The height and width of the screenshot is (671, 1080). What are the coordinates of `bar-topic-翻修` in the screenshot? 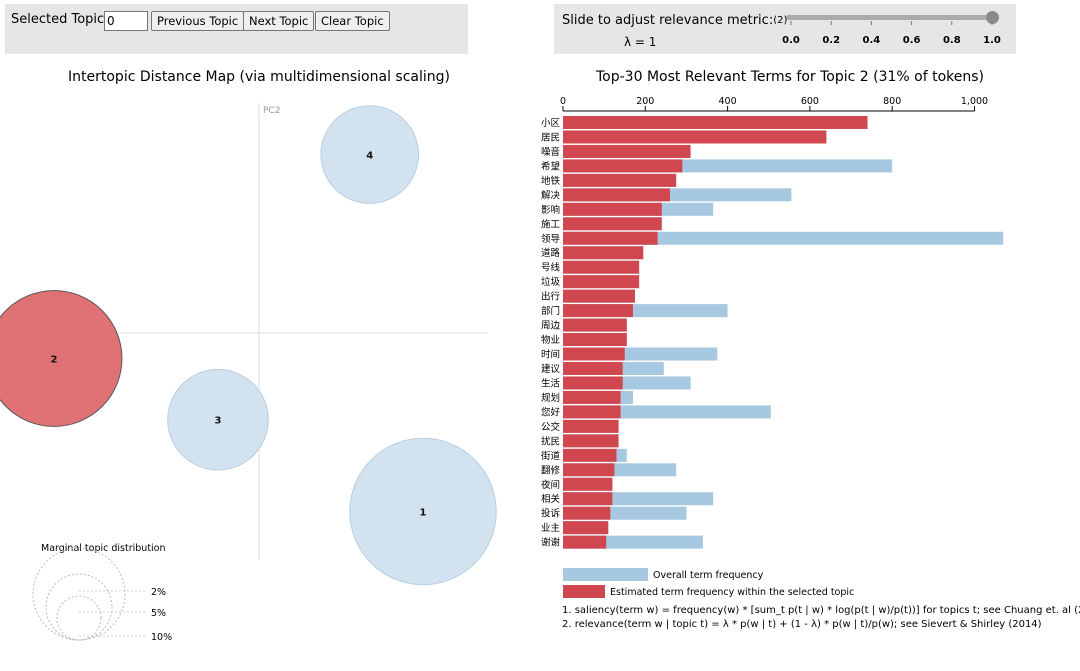 It's located at (589, 470).